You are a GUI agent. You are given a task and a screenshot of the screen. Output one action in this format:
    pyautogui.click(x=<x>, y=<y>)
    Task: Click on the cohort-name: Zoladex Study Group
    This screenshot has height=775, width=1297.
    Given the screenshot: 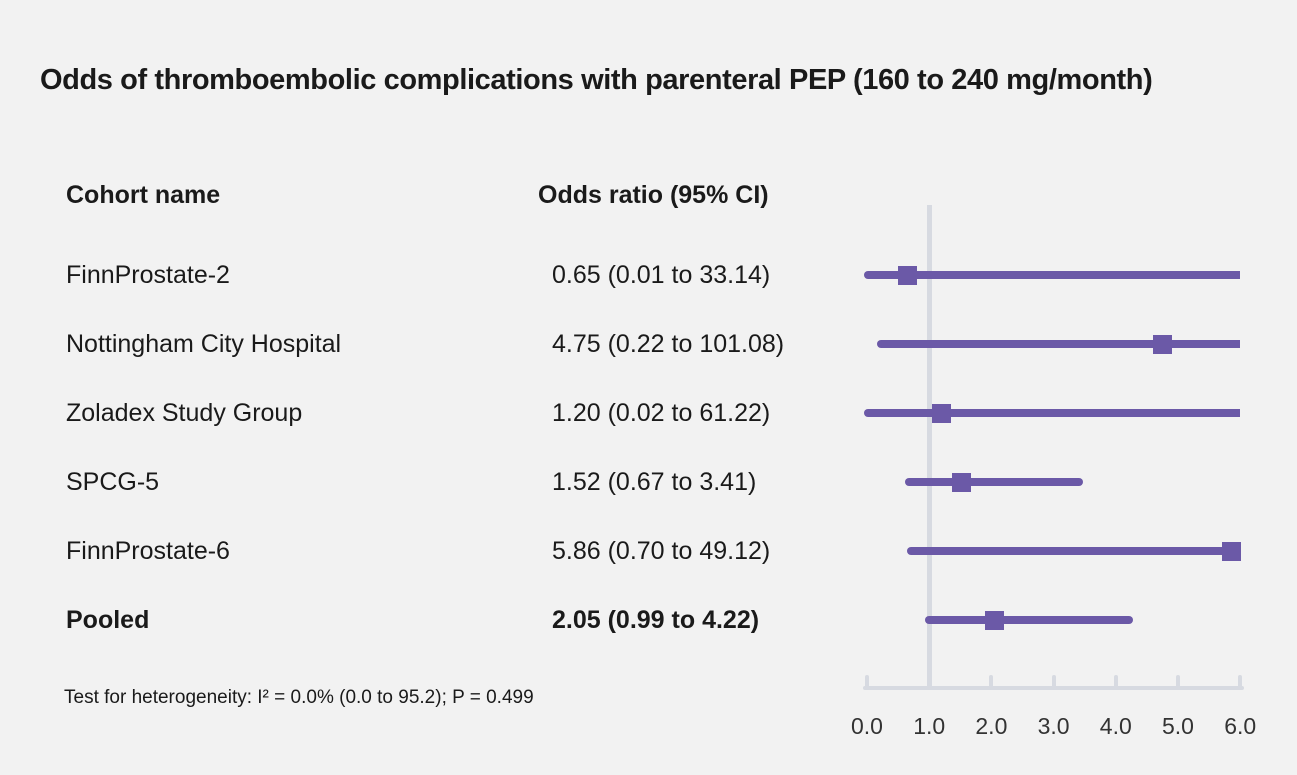 What is the action you would take?
    pyautogui.click(x=184, y=413)
    